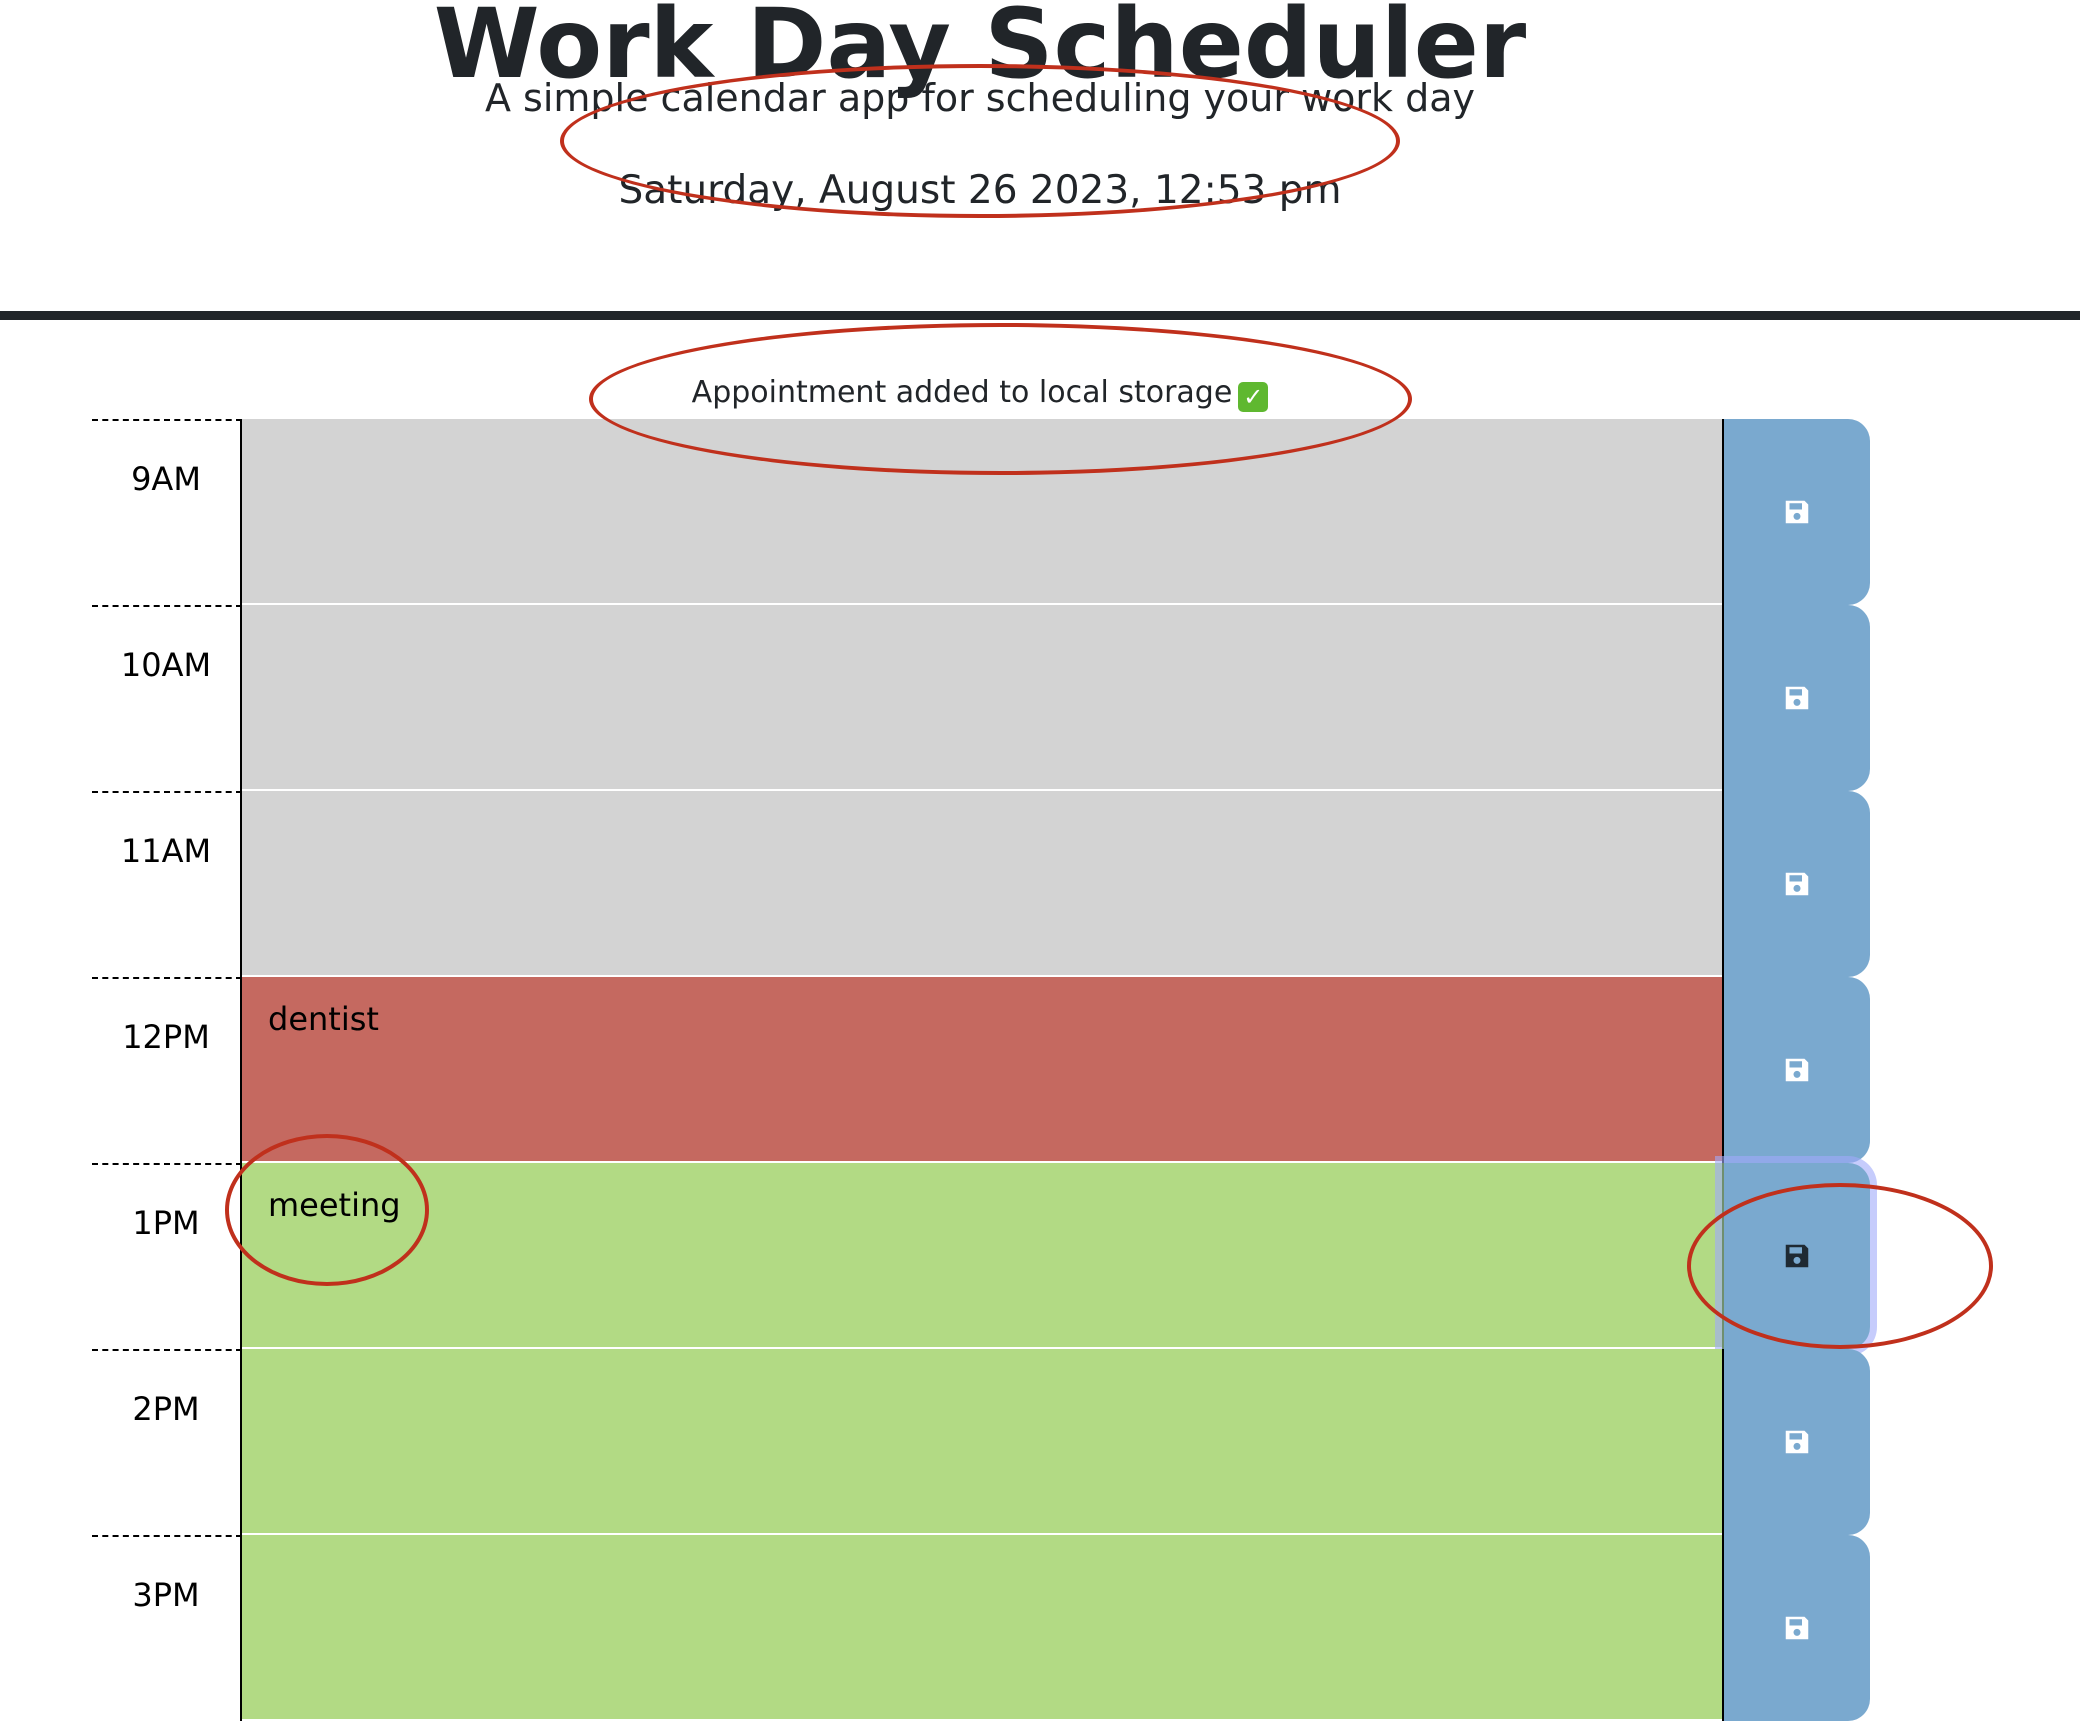 The width and height of the screenshot is (2080, 1721). I want to click on time-block-12pm: 12PM dentist, so click(981, 1070).